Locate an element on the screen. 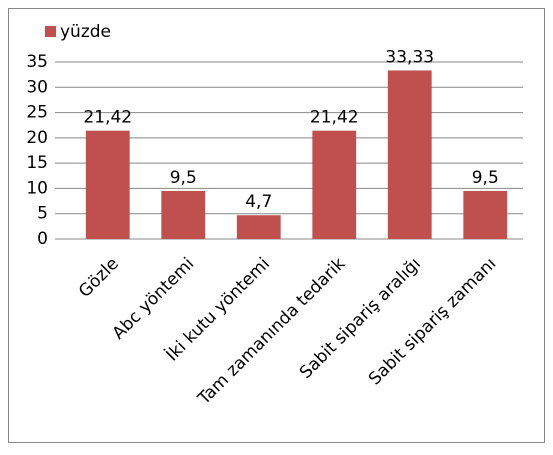  legend-label: yüzde is located at coordinates (85, 32).